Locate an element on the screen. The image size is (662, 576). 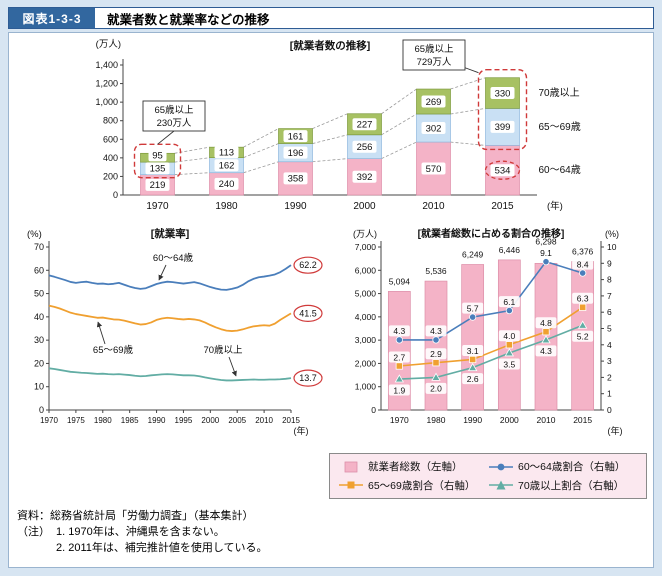
bar-swatch-icon is located at coordinates (351, 467).